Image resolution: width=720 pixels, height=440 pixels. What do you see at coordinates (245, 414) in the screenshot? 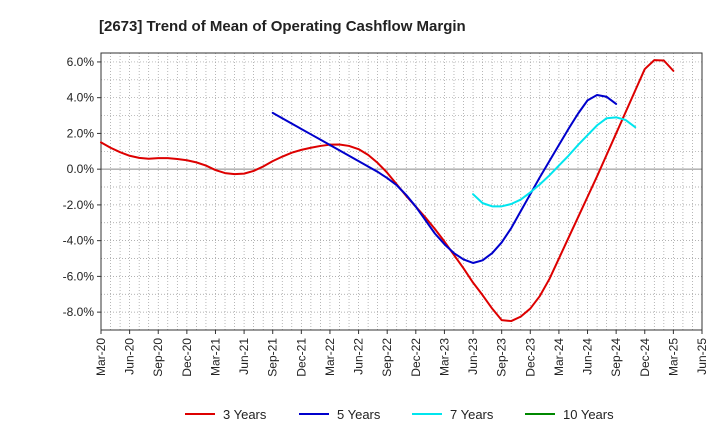
I see `legend-label: 3 Years` at bounding box center [245, 414].